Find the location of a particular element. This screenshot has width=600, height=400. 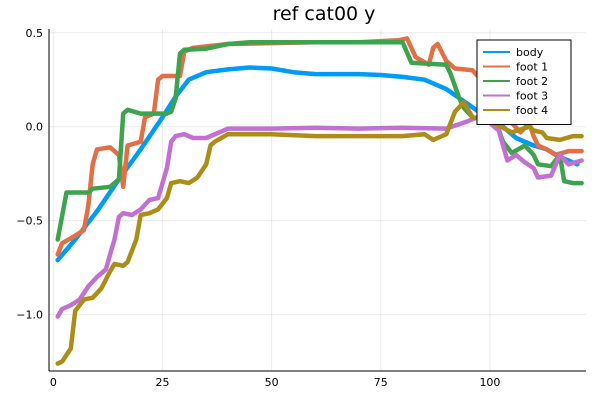

legend-label-foot-2: foot 2 is located at coordinates (532, 81).